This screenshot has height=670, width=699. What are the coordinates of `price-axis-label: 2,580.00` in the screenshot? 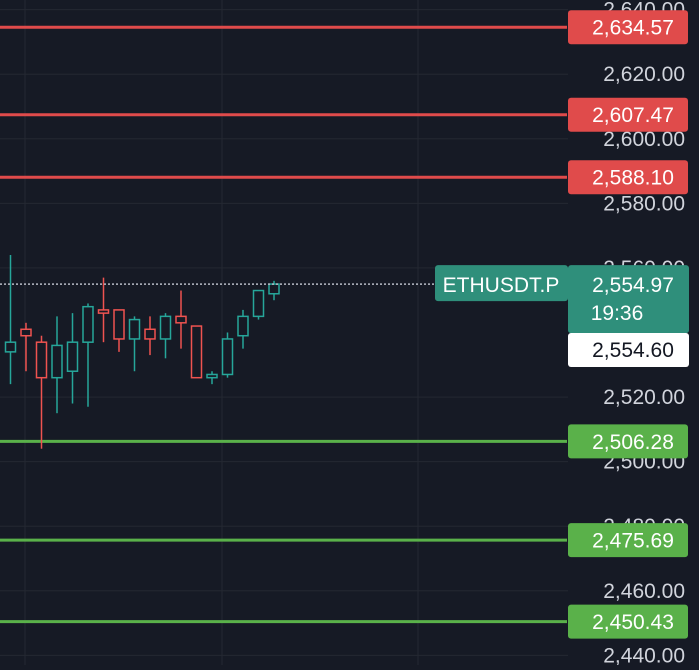 It's located at (644, 203).